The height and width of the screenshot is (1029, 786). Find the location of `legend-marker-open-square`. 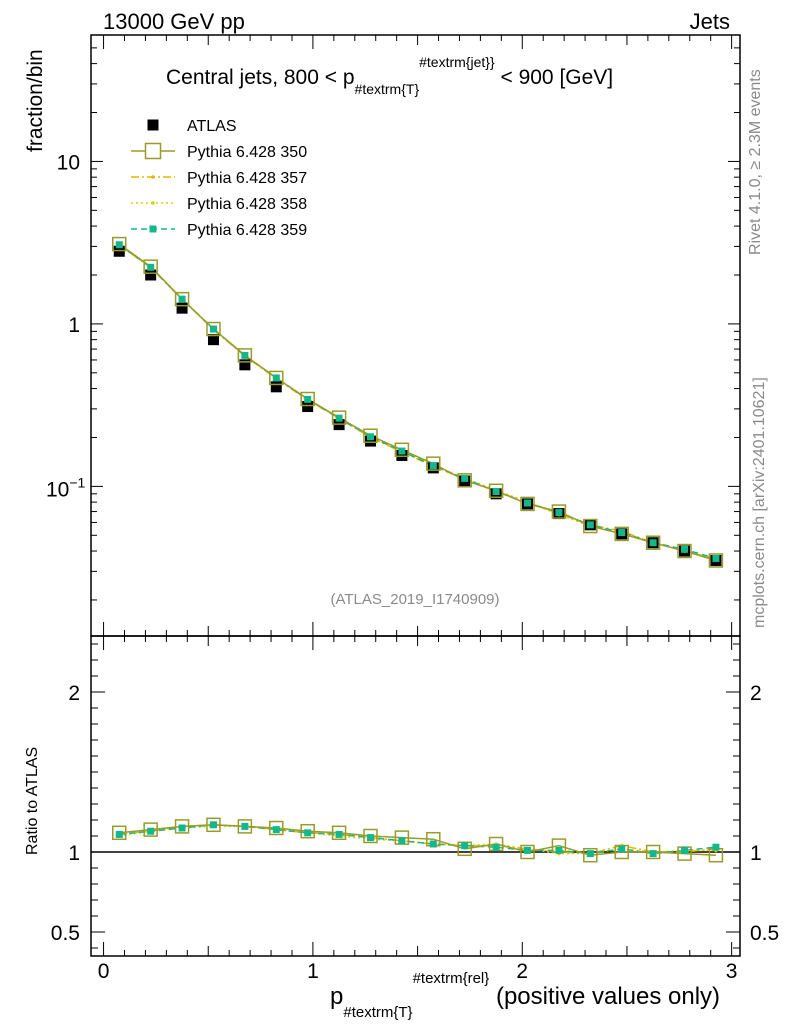

legend-marker-open-square is located at coordinates (153, 151).